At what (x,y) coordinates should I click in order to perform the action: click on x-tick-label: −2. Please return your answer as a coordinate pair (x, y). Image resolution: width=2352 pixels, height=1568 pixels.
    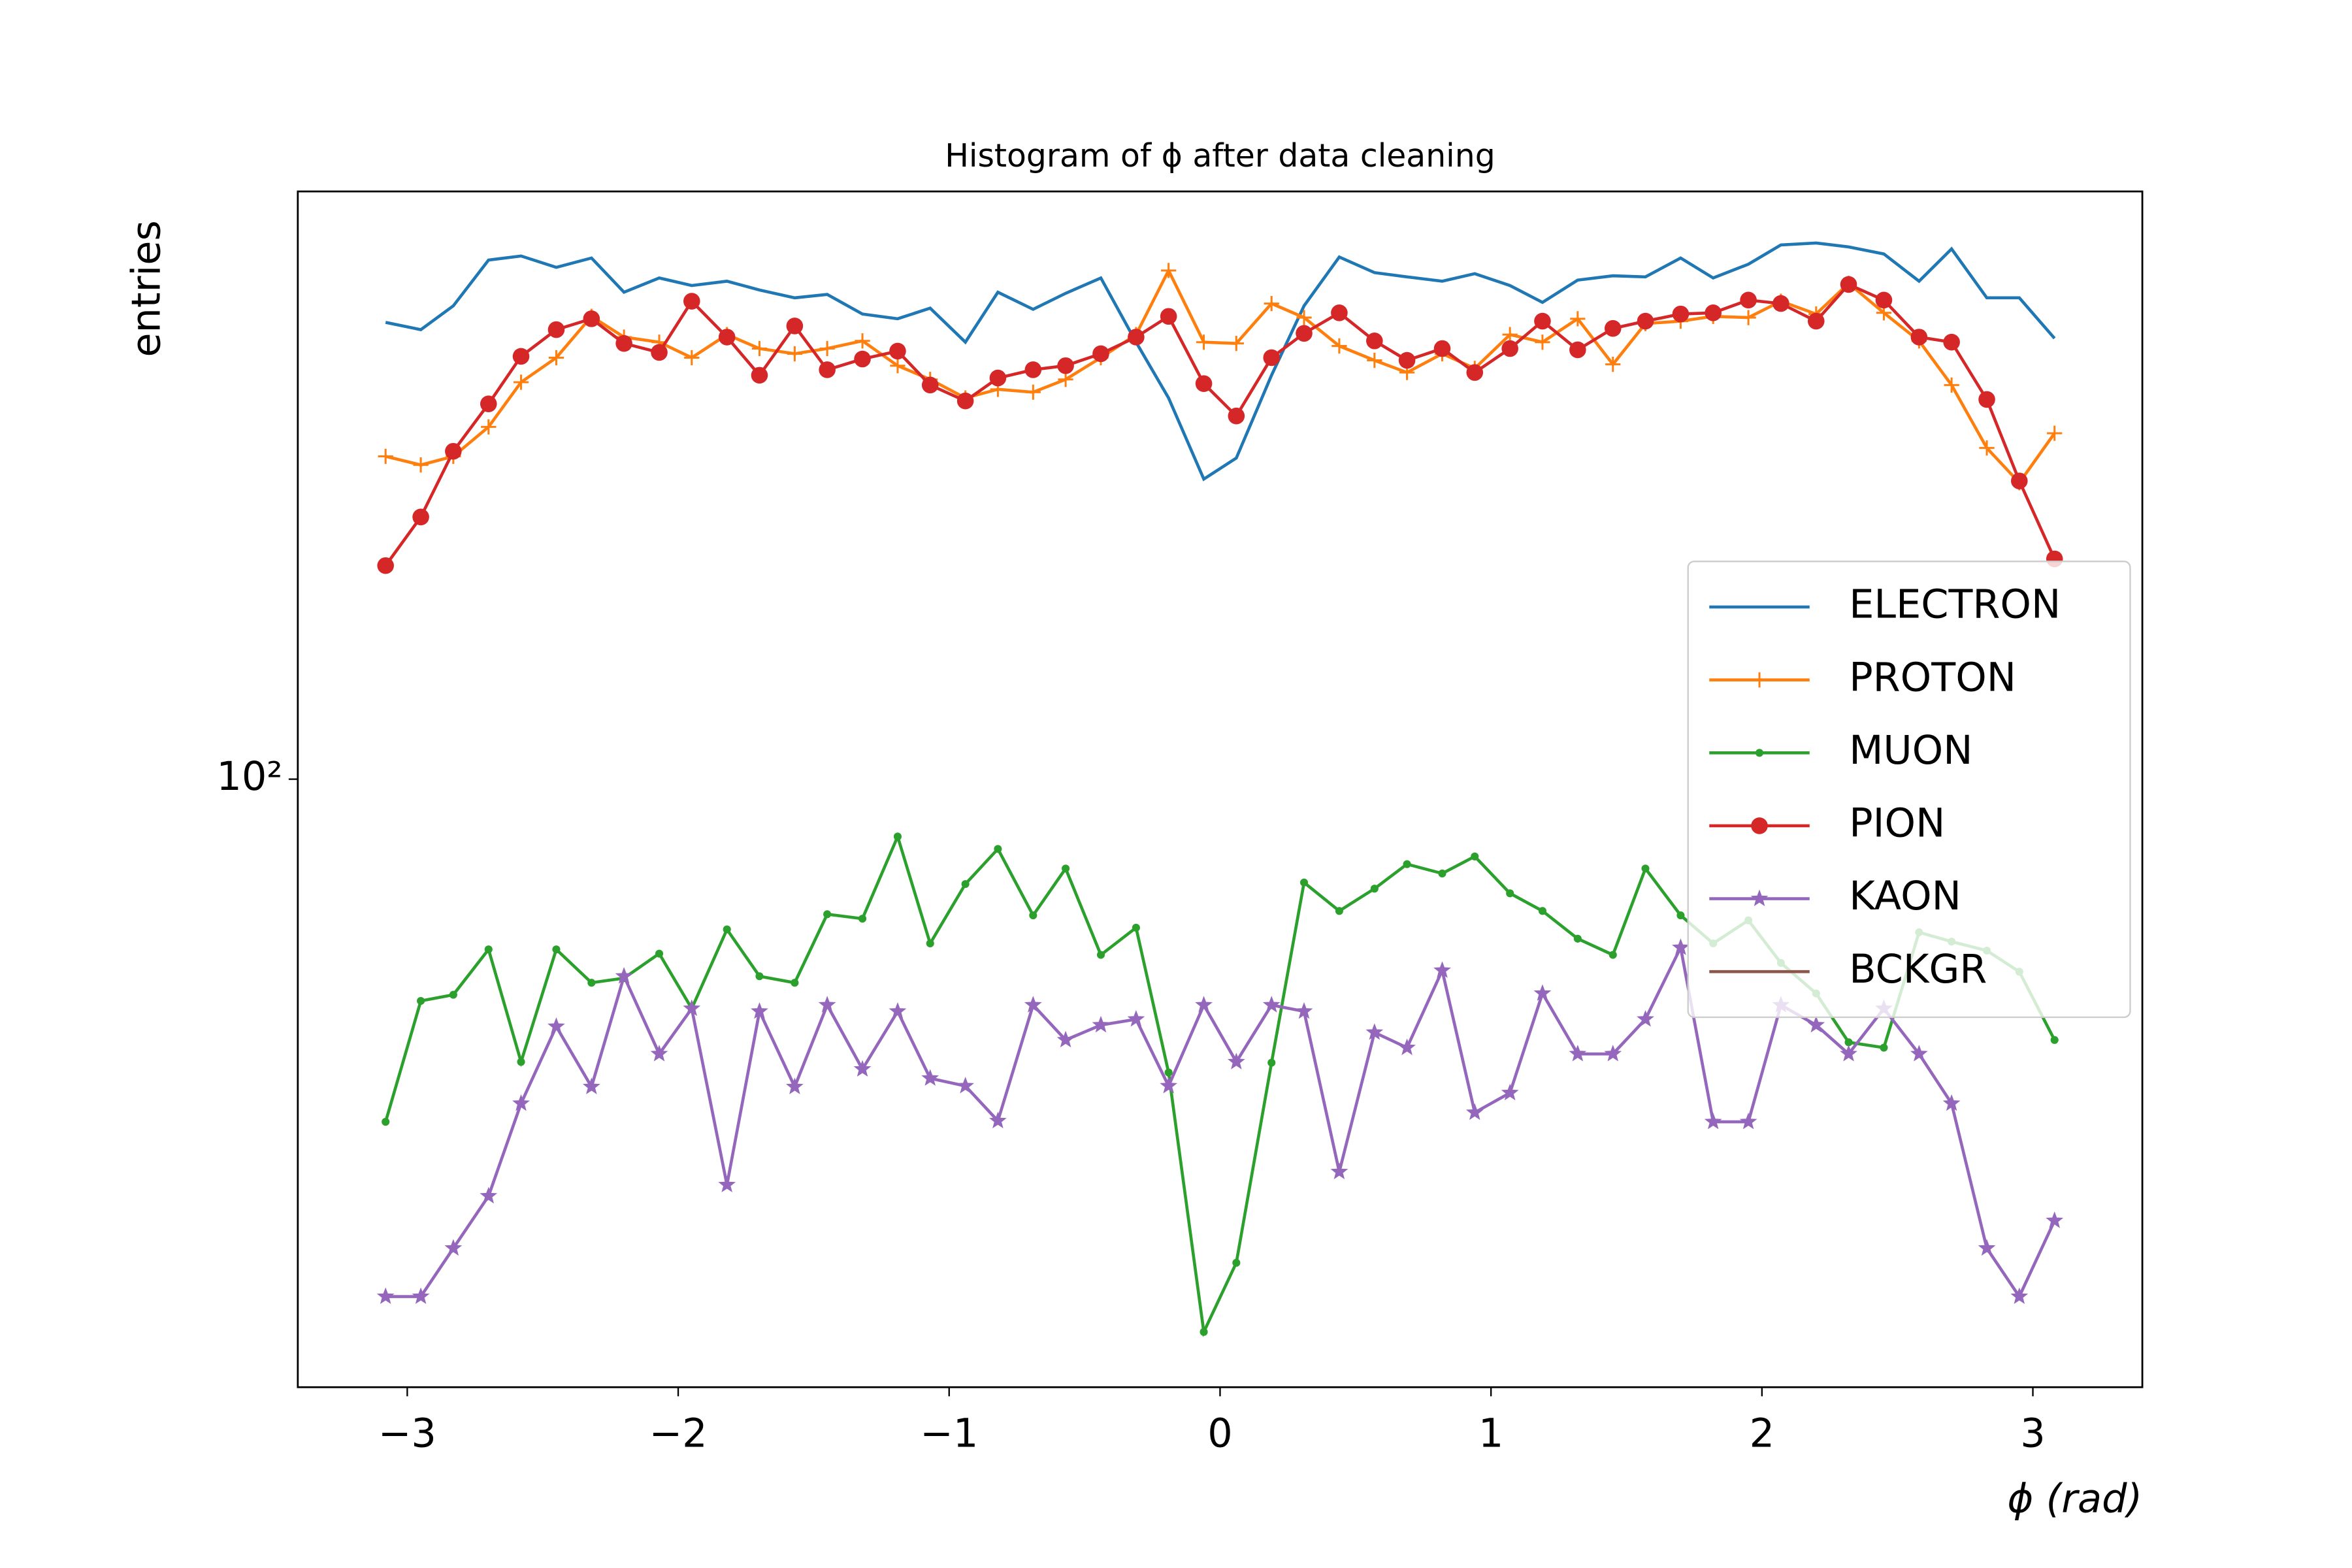
    Looking at the image, I should click on (678, 1433).